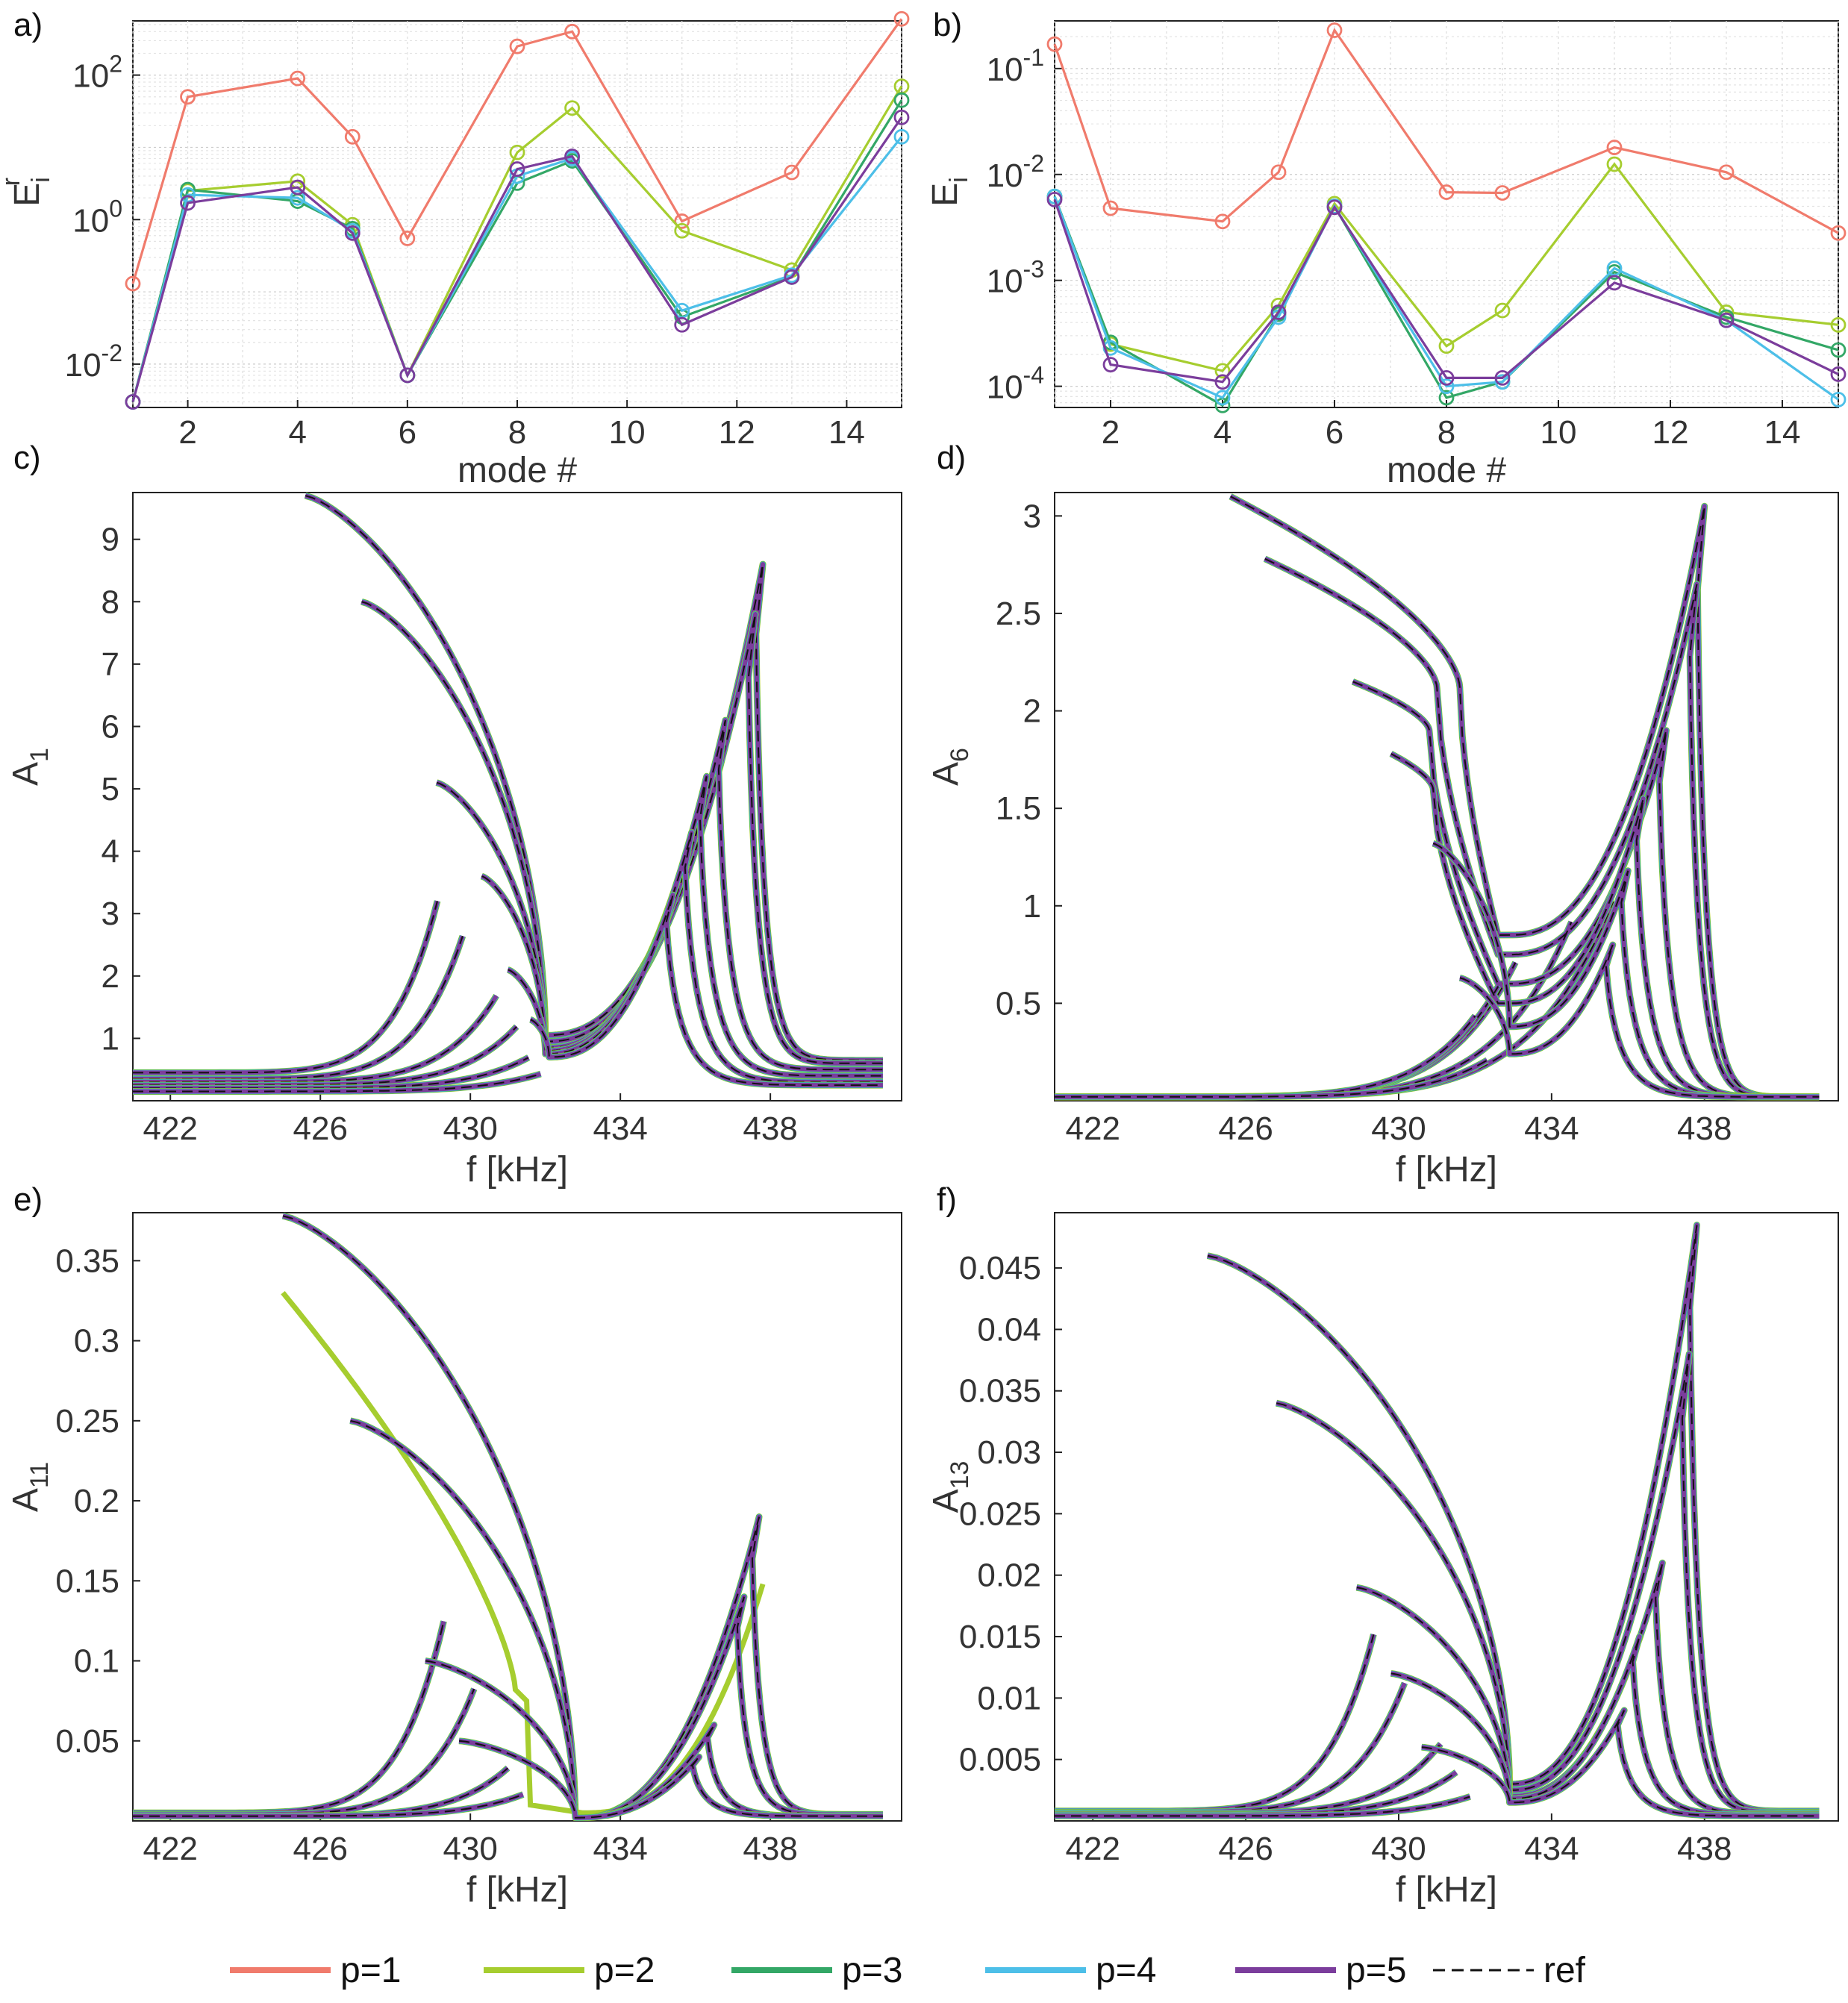 The width and height of the screenshot is (1848, 2003). I want to click on y-tick-label: 0.1, so click(96, 1661).